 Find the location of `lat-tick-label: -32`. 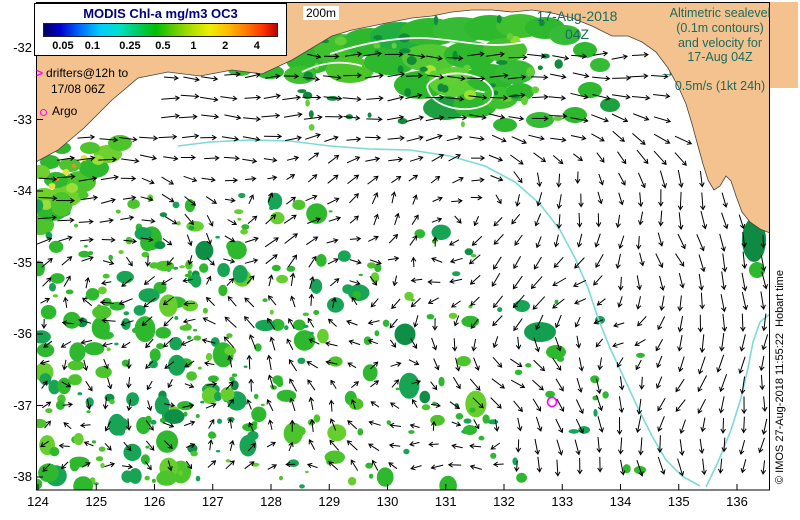

lat-tick-label: -32 is located at coordinates (22, 47).